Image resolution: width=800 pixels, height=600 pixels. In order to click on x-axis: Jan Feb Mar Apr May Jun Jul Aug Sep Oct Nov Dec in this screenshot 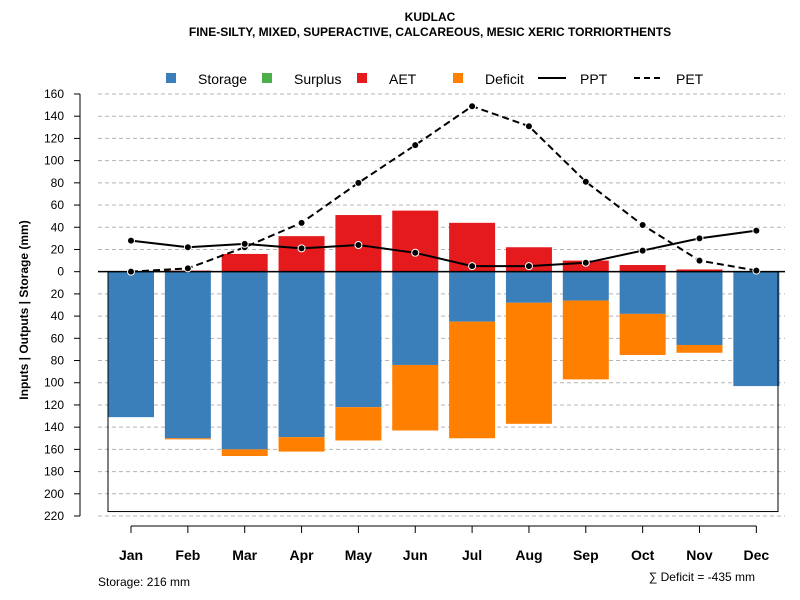, I will do `click(444, 544)`.